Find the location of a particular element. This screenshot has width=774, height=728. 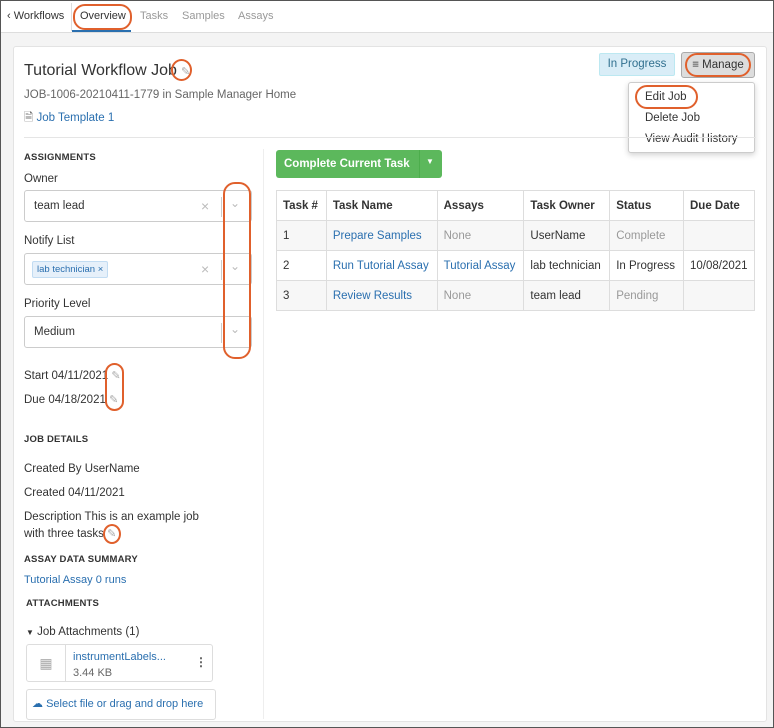

priority-label: Priority Level is located at coordinates (57, 304).